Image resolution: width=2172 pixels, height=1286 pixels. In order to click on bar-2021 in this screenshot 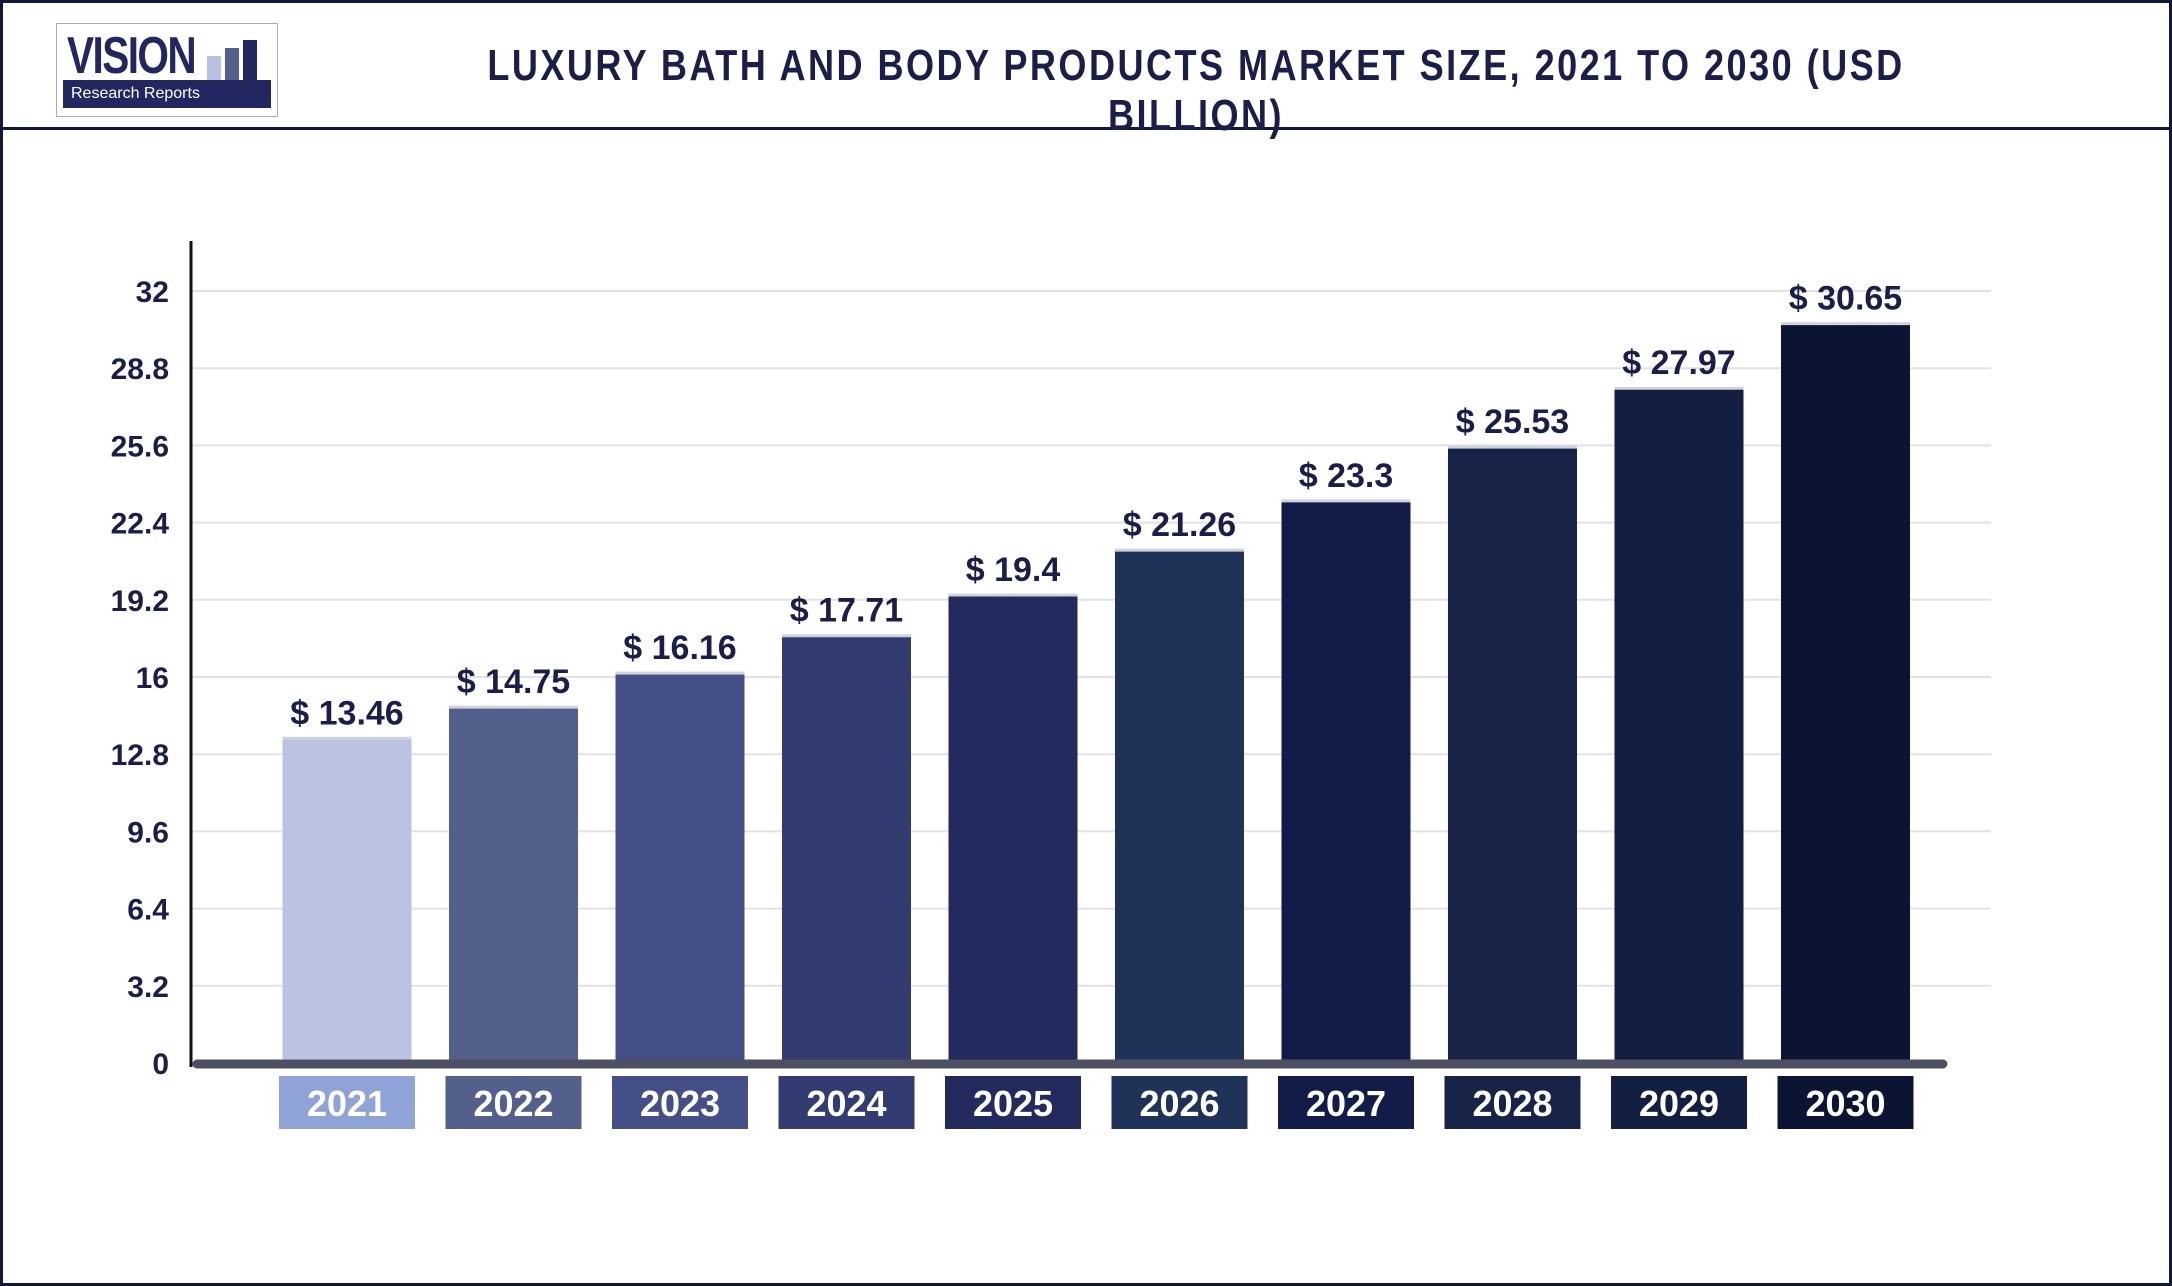, I will do `click(347, 900)`.